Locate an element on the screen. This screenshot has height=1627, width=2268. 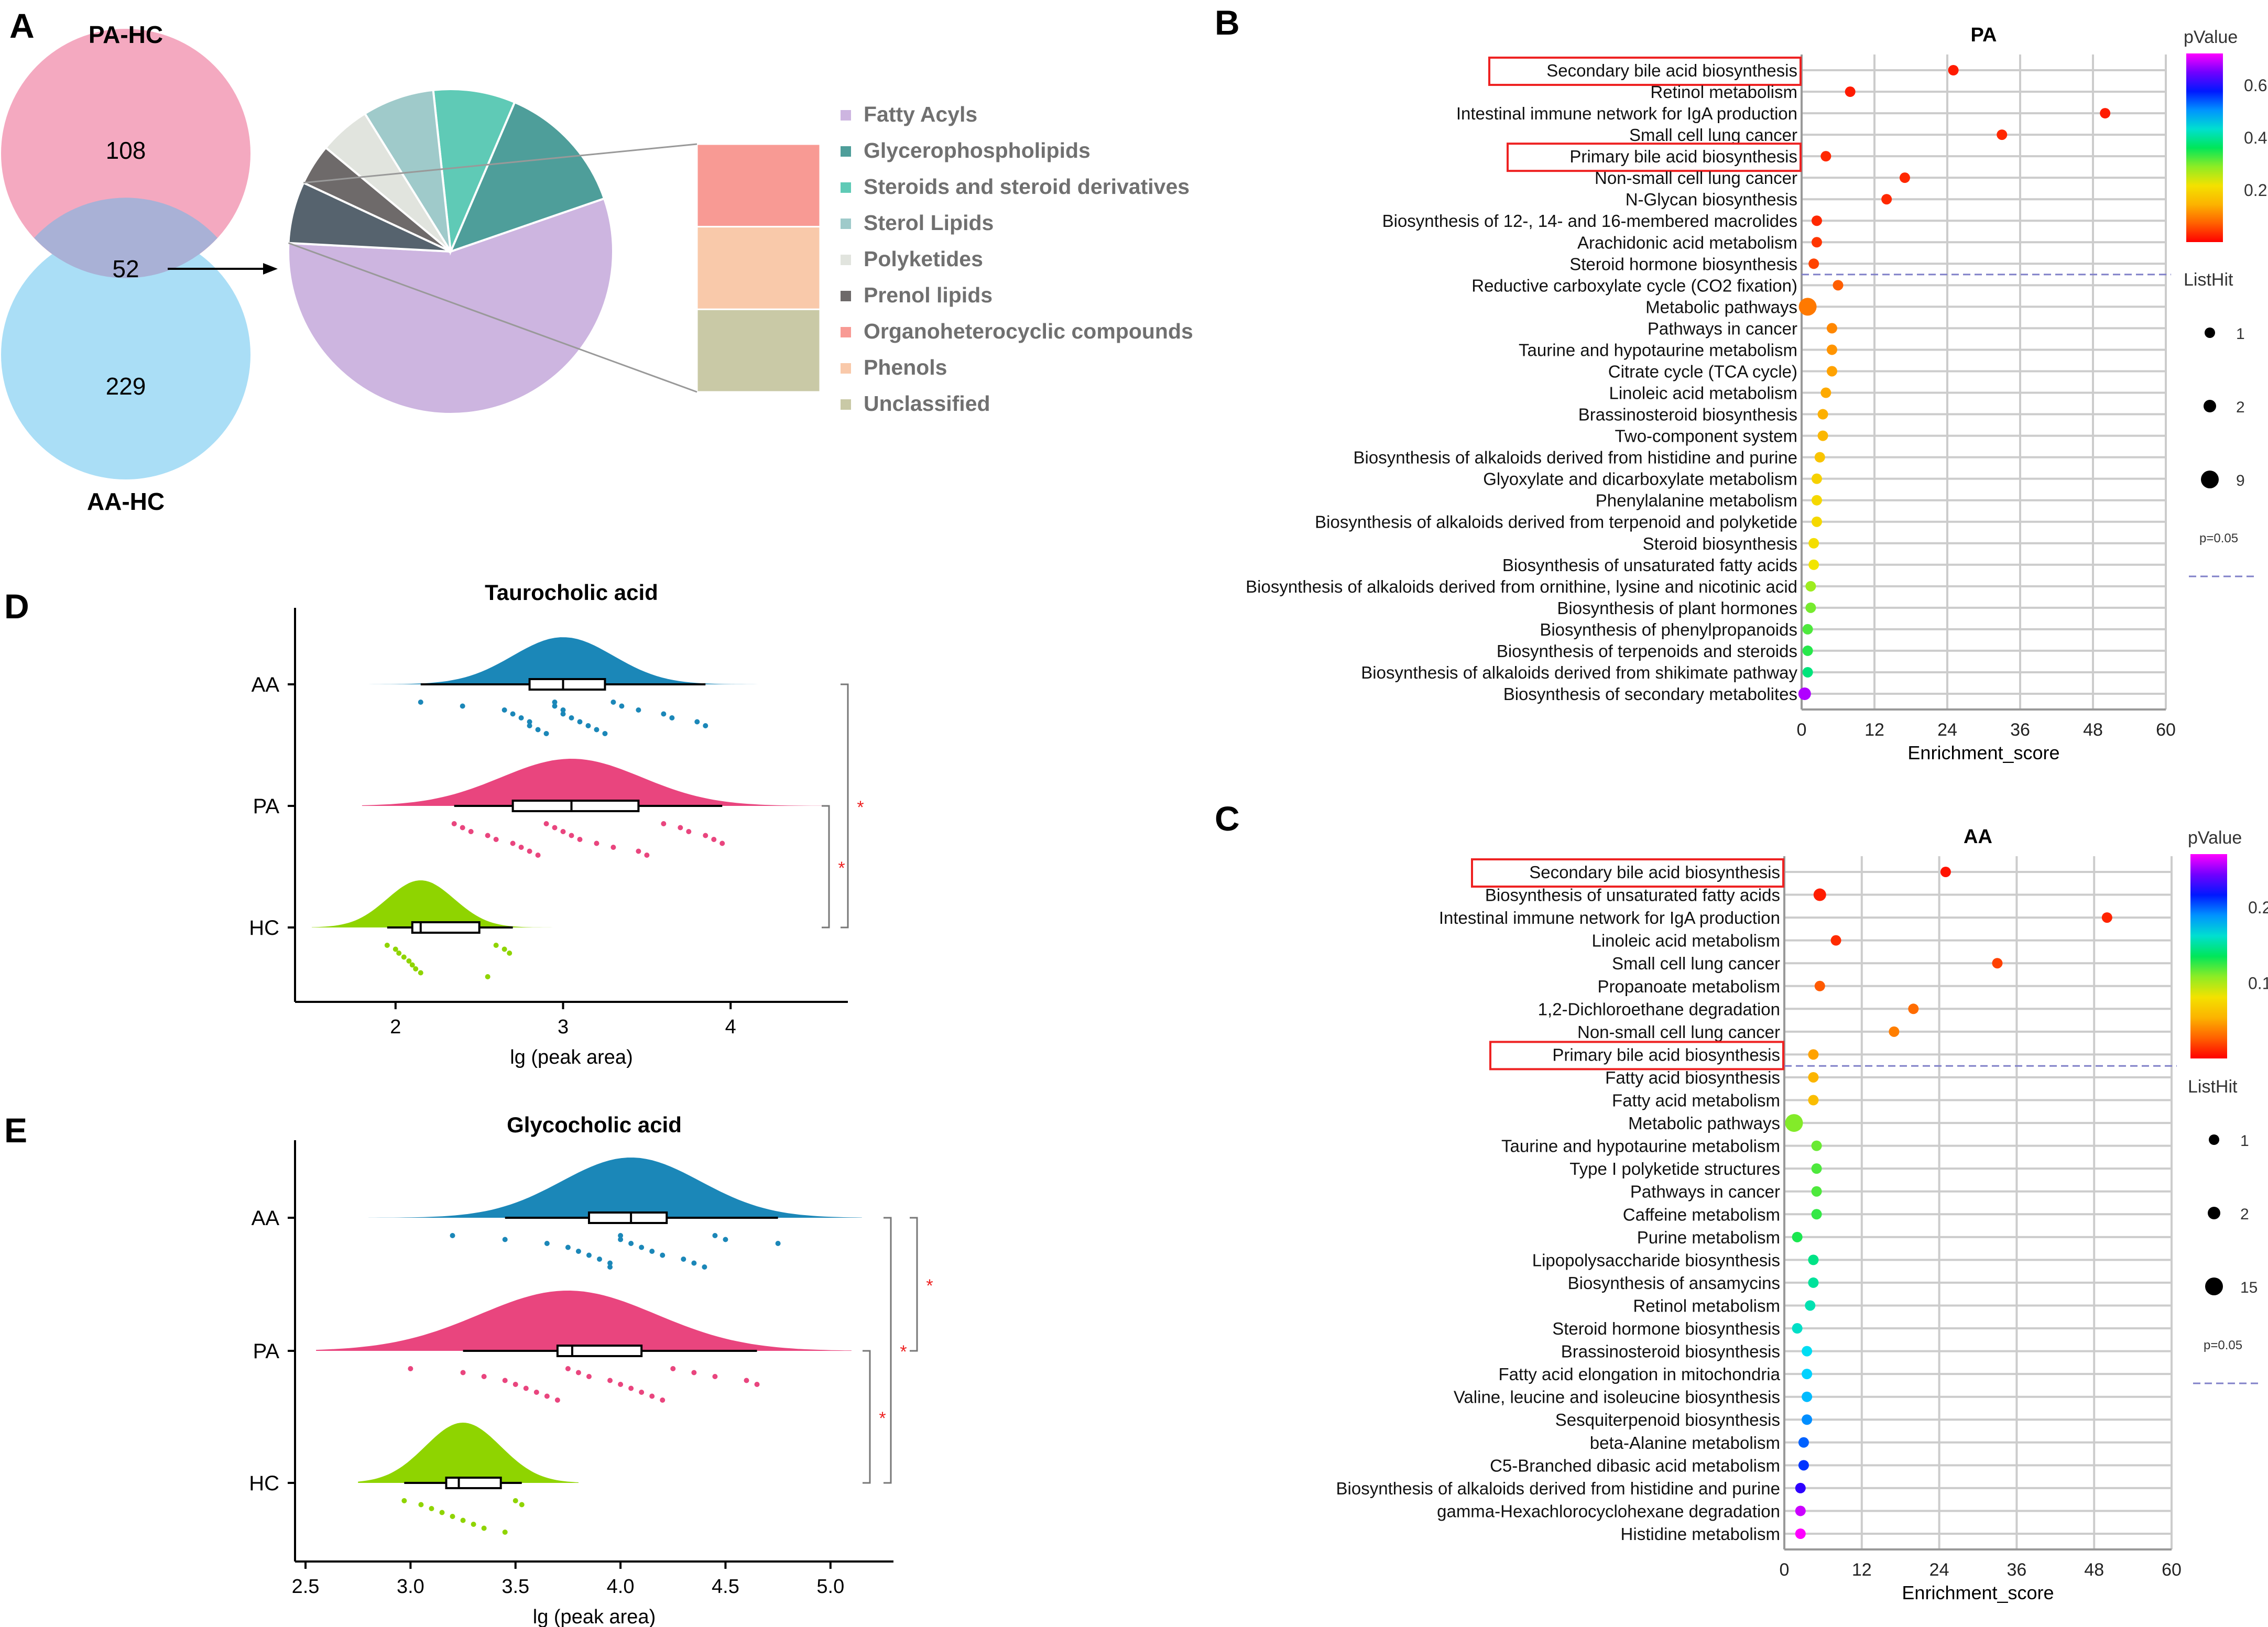
x-tick-label: 3.0 is located at coordinates (410, 1587).